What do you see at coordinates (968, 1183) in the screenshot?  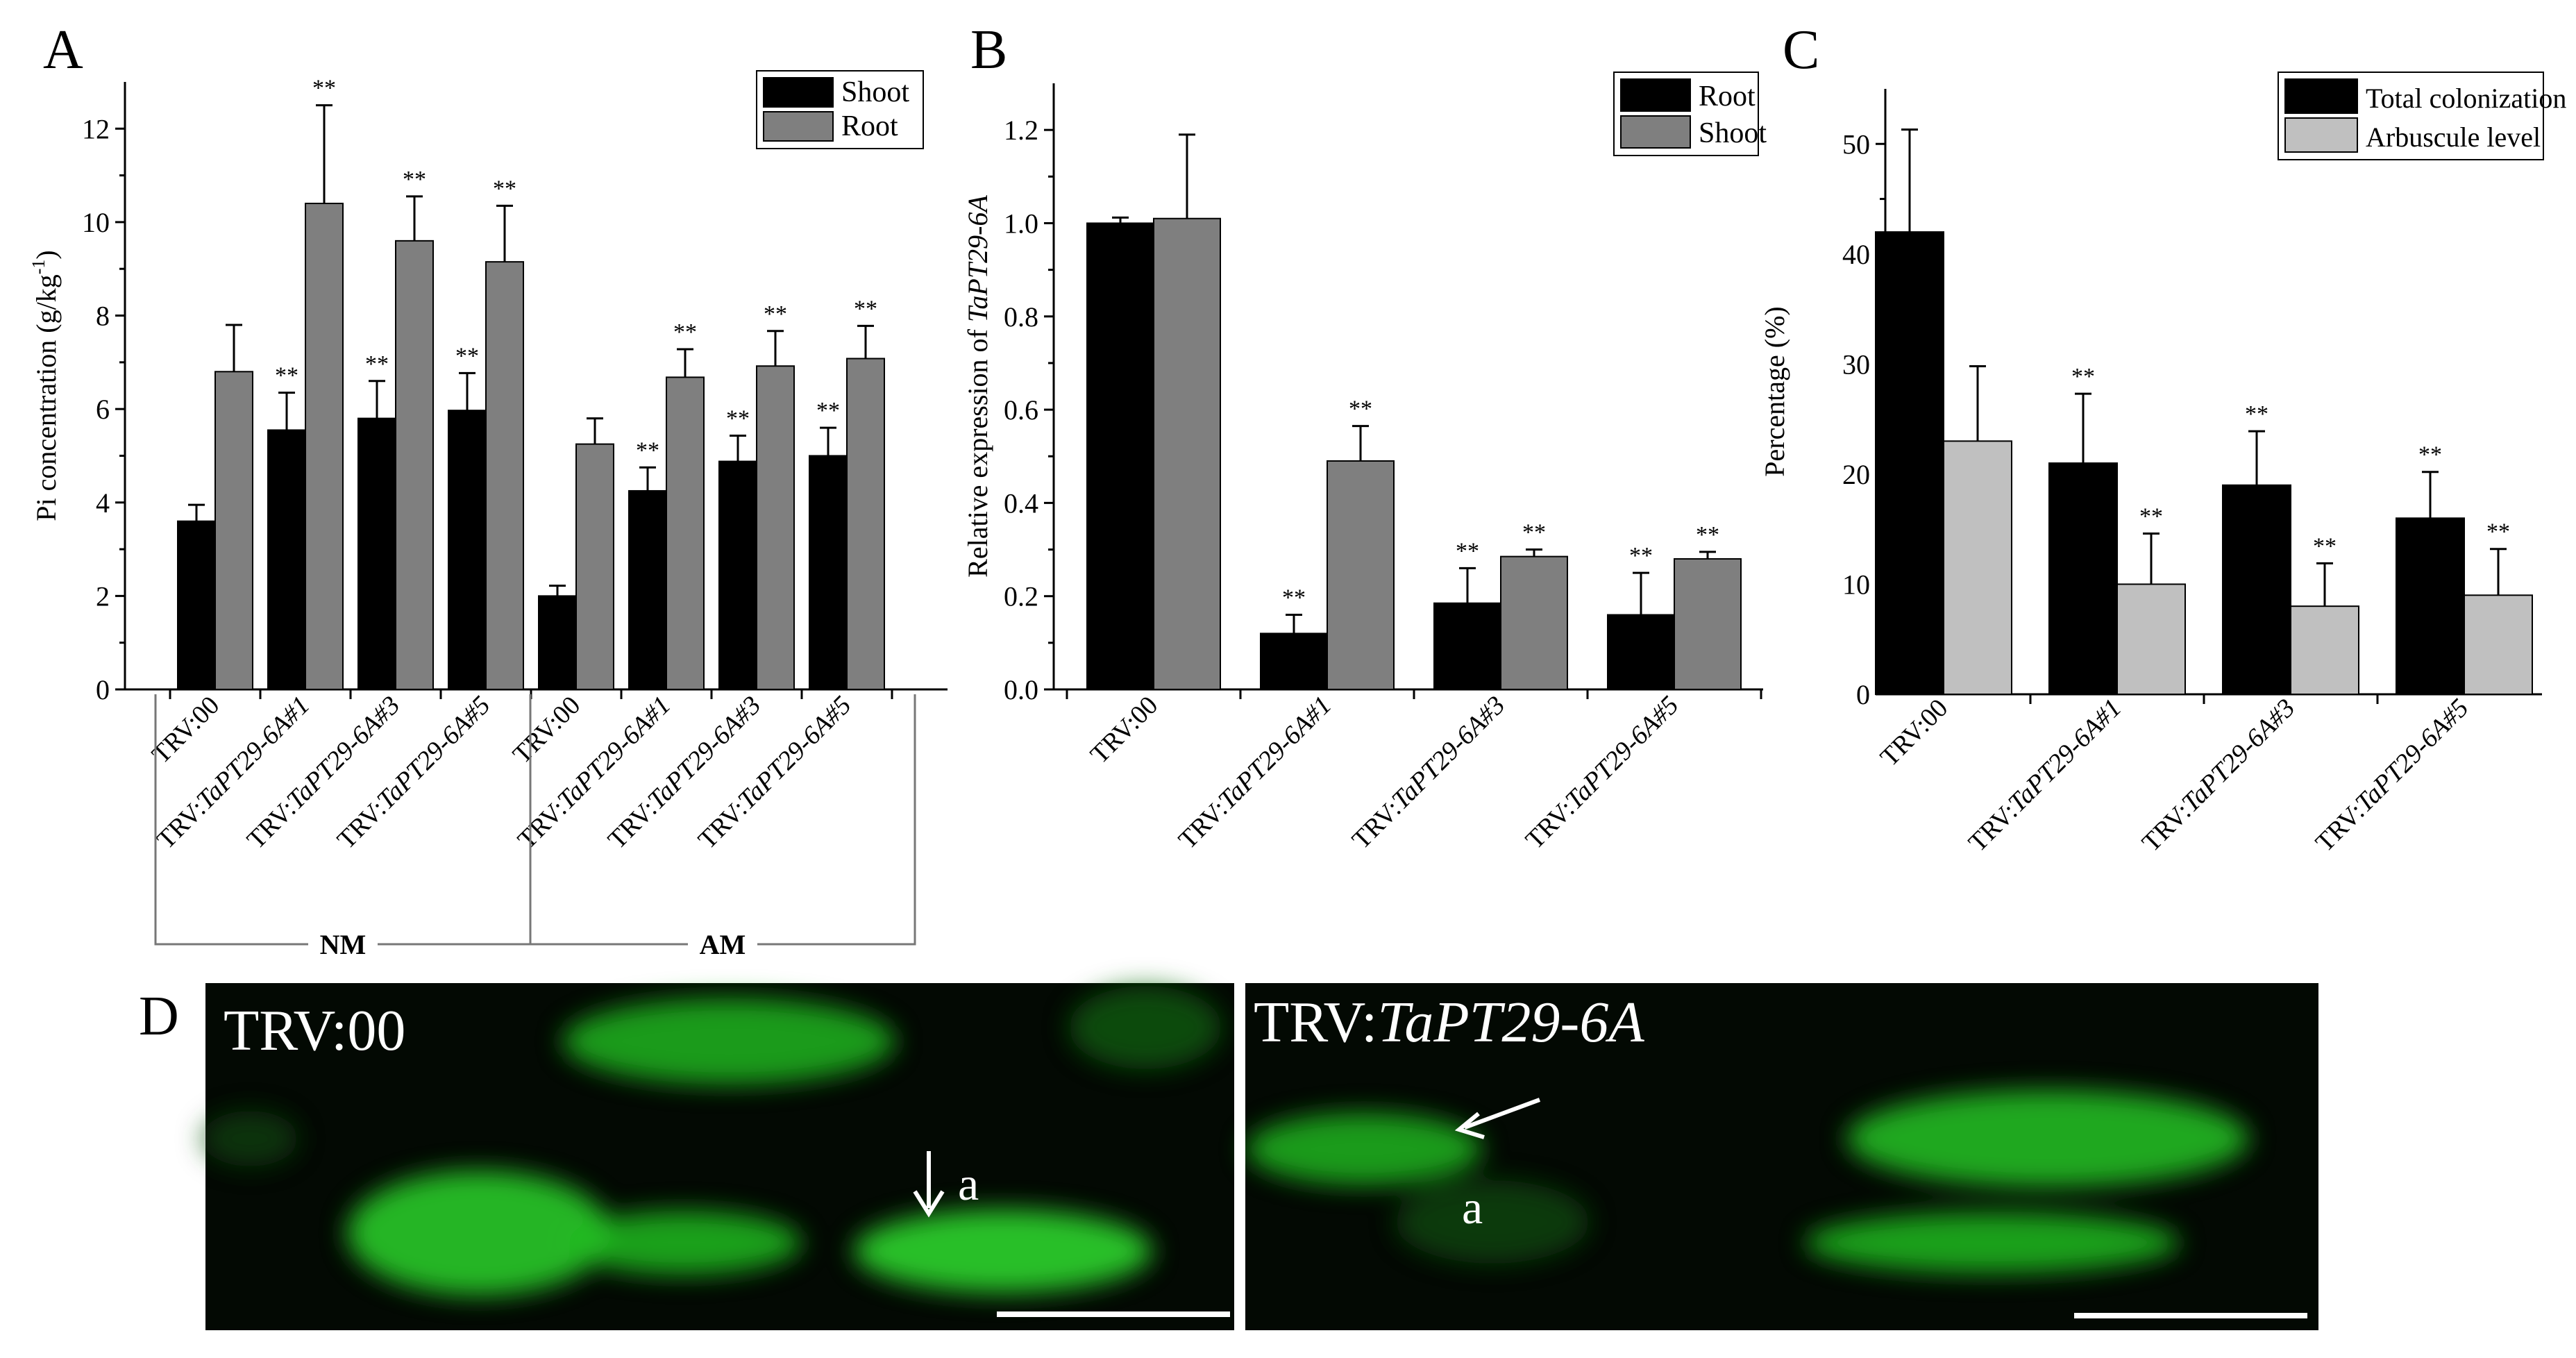 I see `arrow-left-label: a` at bounding box center [968, 1183].